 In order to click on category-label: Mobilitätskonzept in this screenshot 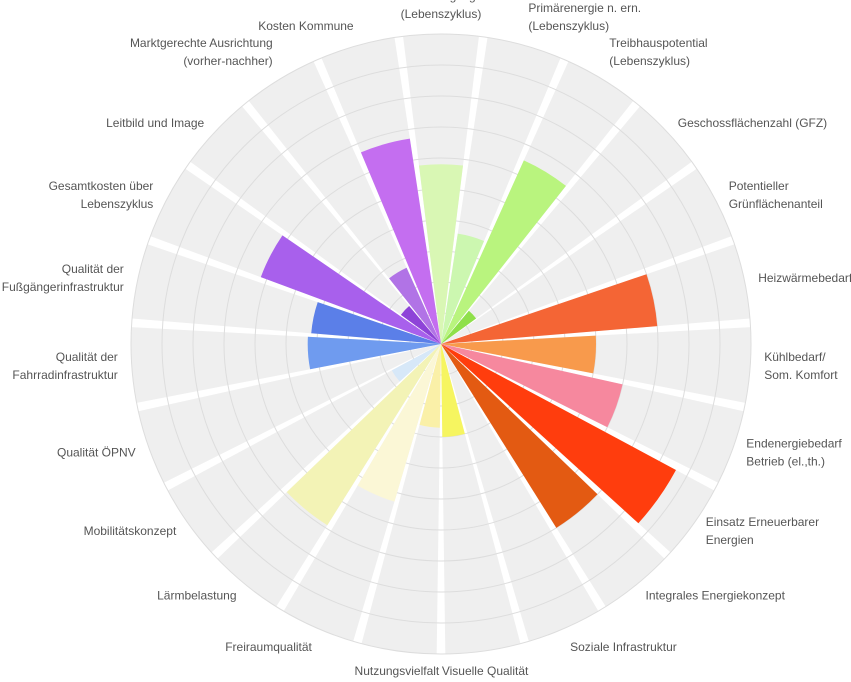, I will do `click(130, 531)`.